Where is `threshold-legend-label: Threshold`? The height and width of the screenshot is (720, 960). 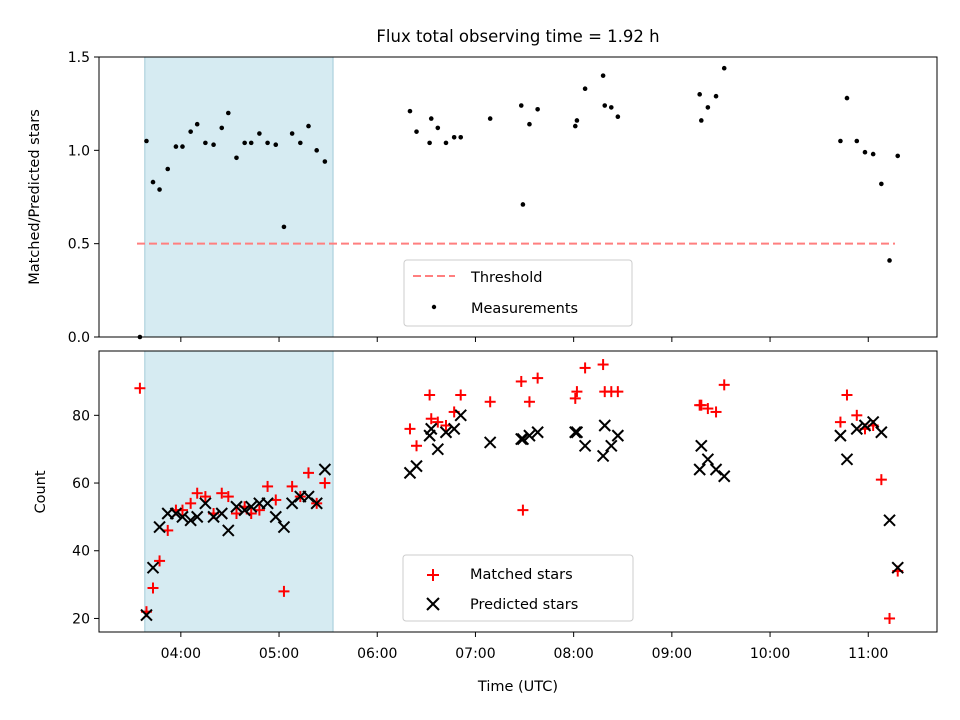
threshold-legend-label: Threshold is located at coordinates (506, 278).